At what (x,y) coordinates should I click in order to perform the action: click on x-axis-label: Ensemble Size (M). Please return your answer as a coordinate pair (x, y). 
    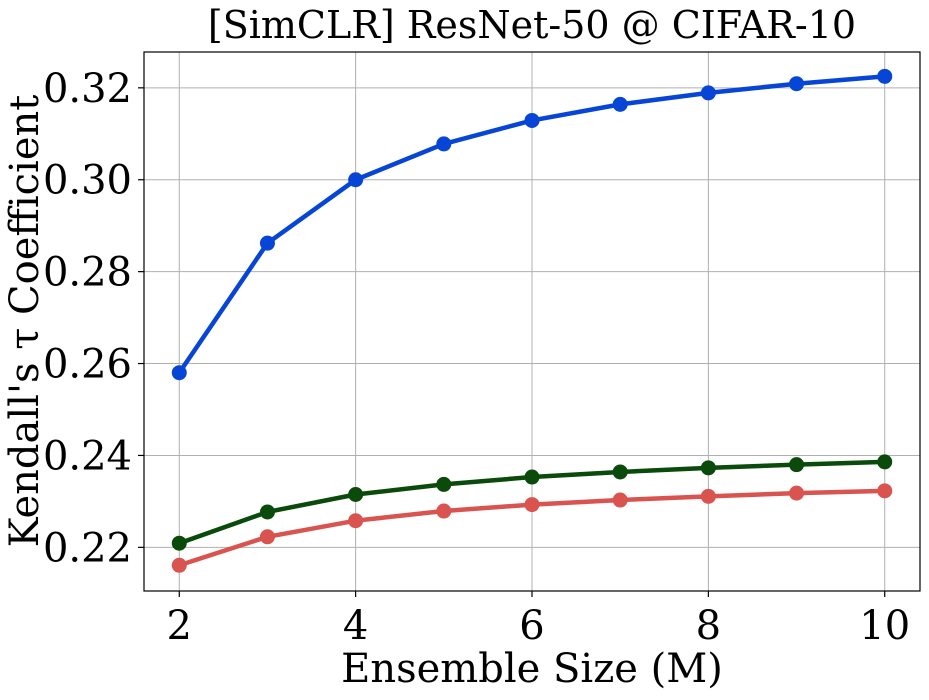
    Looking at the image, I should click on (532, 669).